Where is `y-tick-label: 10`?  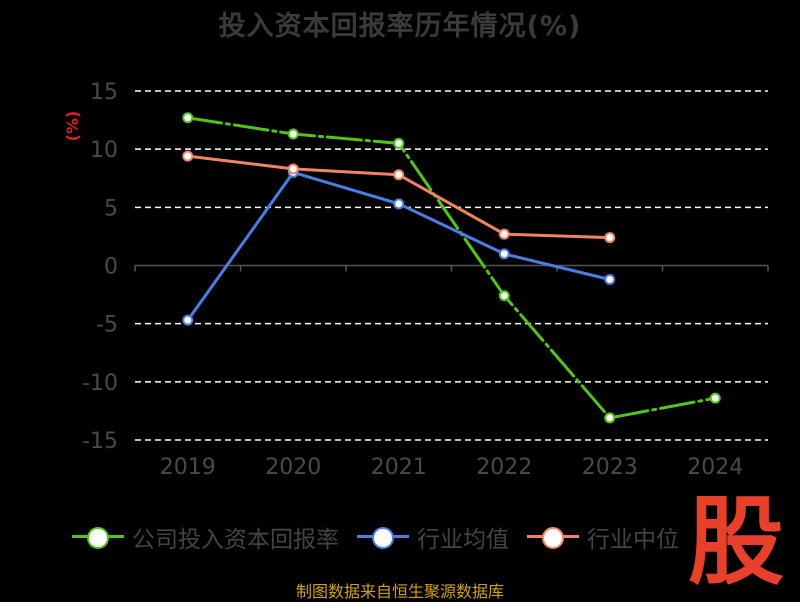
y-tick-label: 10 is located at coordinates (104, 150).